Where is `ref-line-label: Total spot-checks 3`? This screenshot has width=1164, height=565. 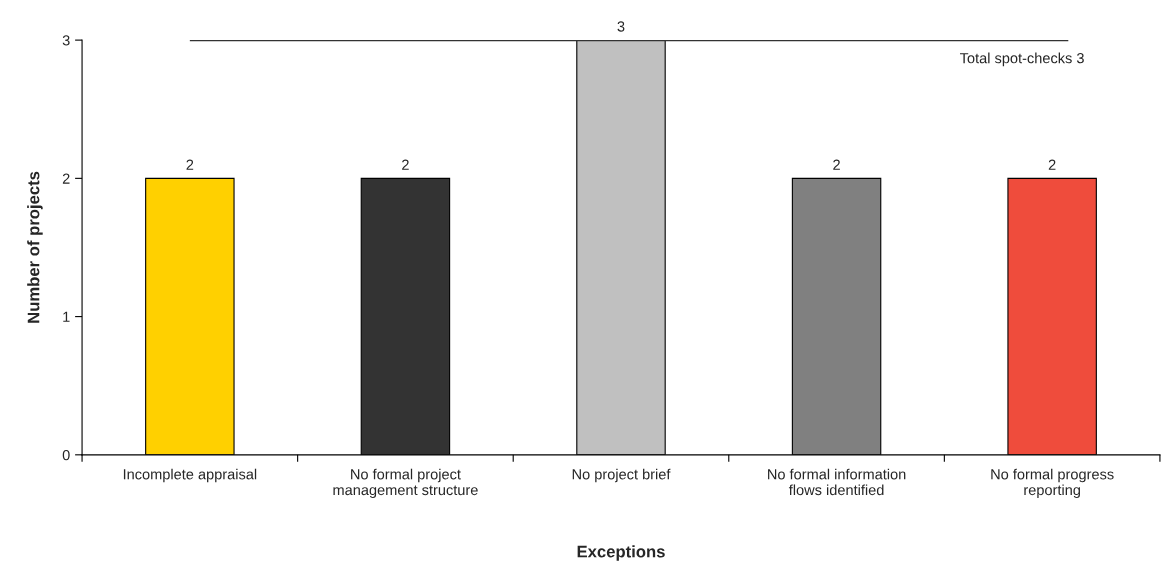
ref-line-label: Total spot-checks 3 is located at coordinates (1021, 59).